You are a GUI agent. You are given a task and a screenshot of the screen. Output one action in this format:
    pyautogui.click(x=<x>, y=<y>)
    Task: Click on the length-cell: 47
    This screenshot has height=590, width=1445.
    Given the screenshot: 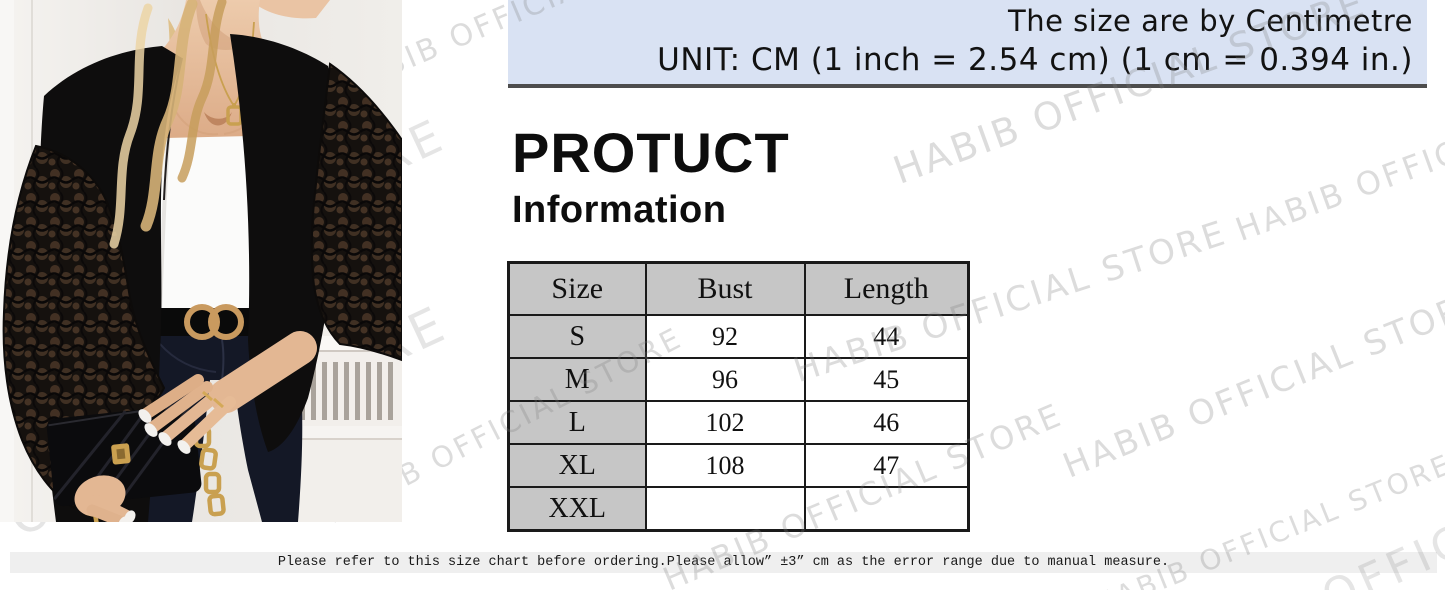 What is the action you would take?
    pyautogui.click(x=886, y=465)
    